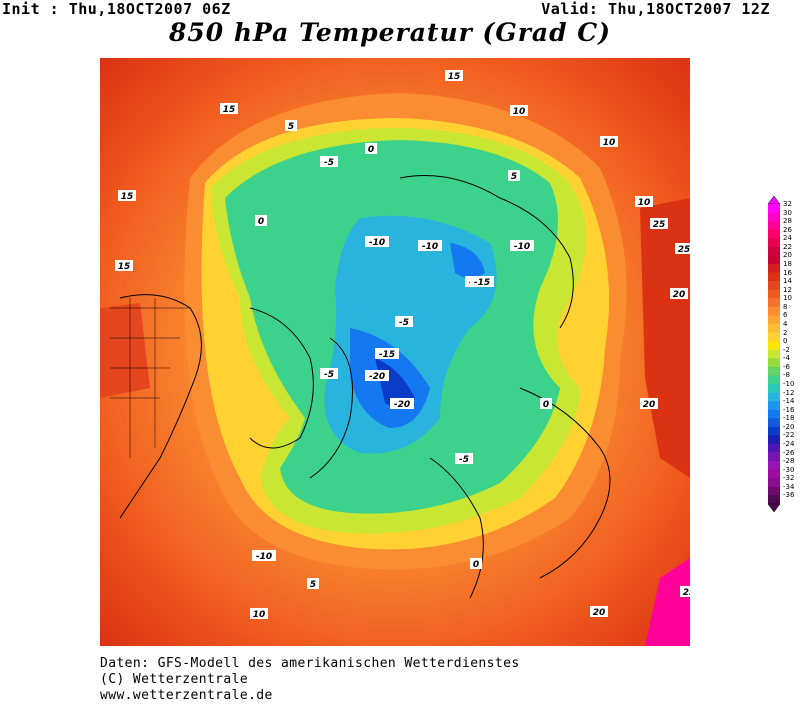 This screenshot has height=704, width=800. Describe the element at coordinates (787, 281) in the screenshot. I see `colorbar-level-label: 14` at that location.